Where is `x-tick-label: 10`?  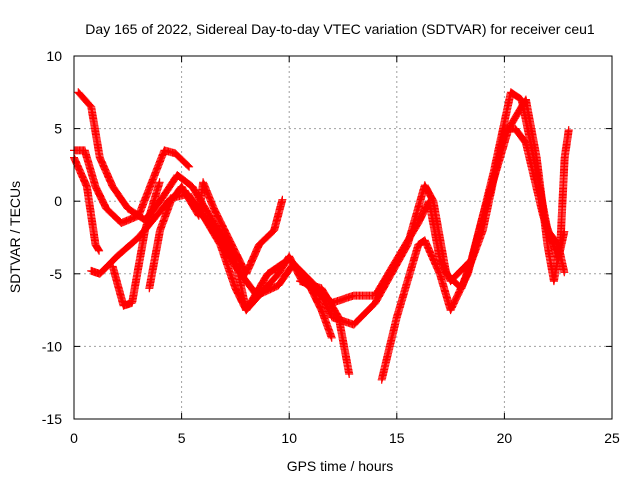
x-tick-label: 10 is located at coordinates (289, 438).